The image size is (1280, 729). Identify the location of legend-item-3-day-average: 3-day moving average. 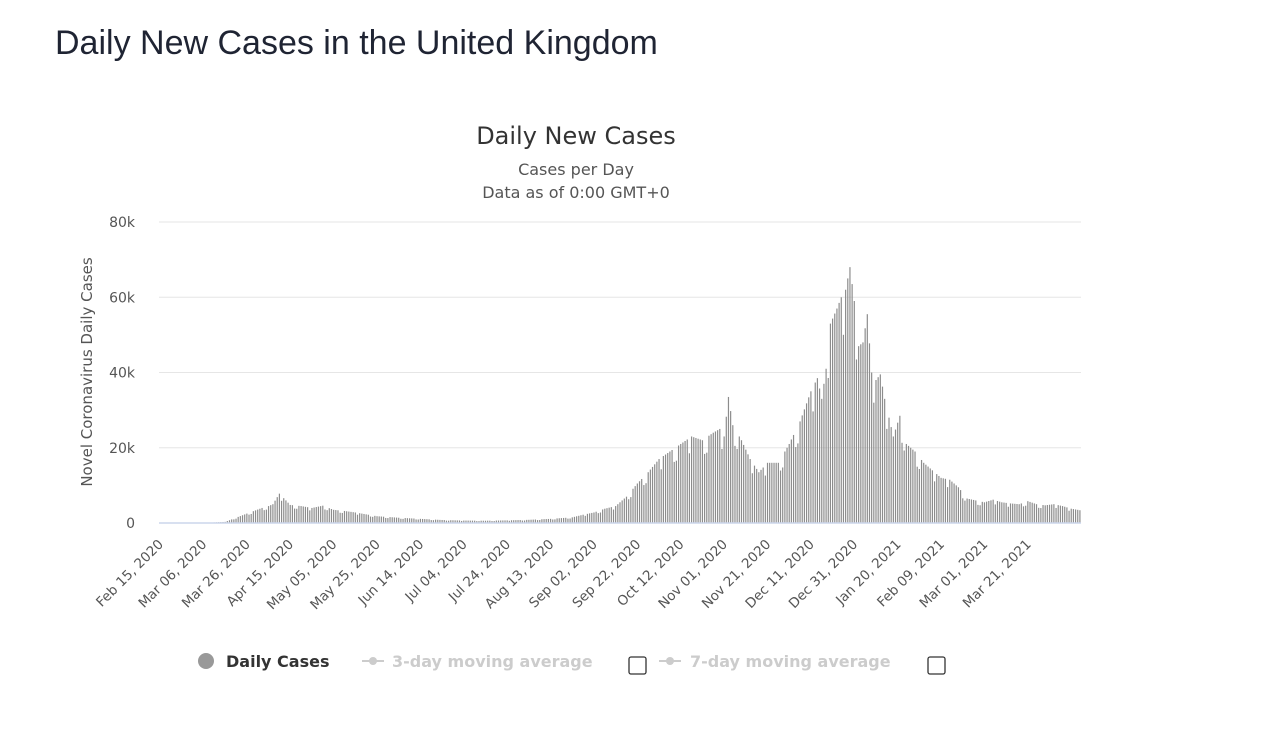
(477, 661).